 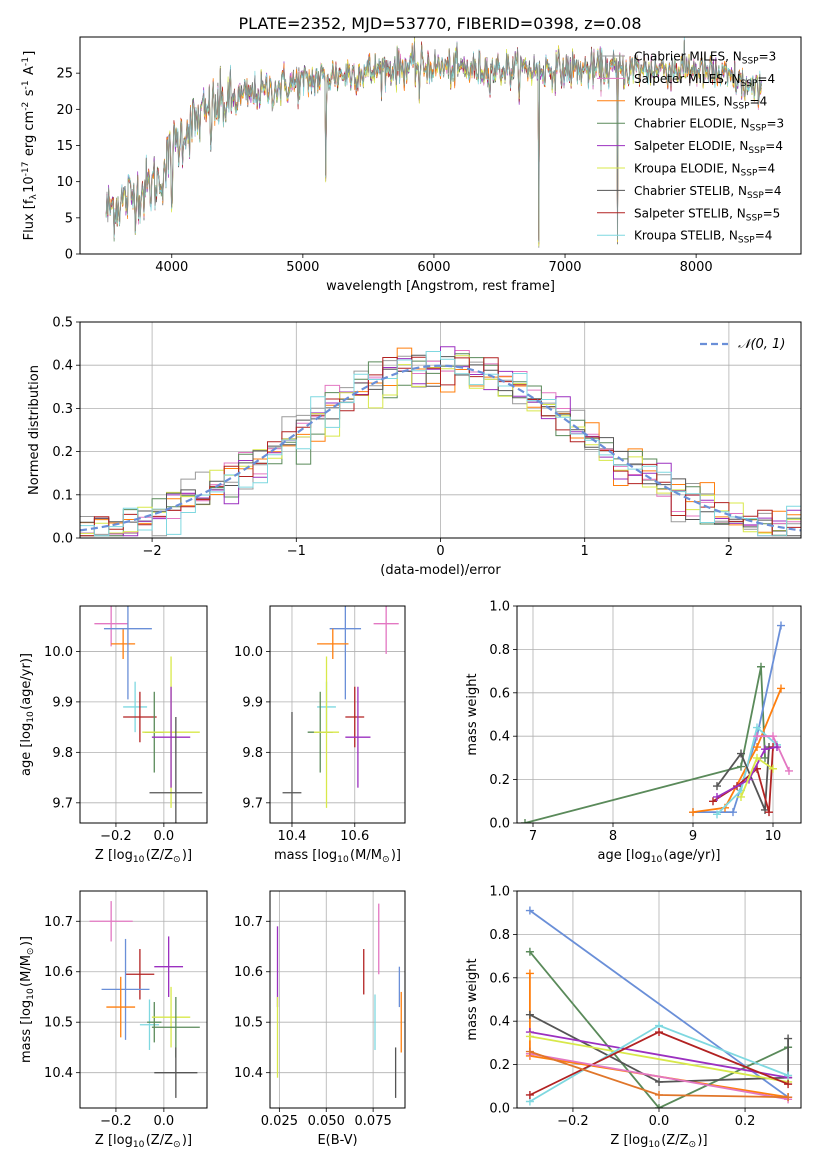 I want to click on tick-label-x: 10.4, so click(x=292, y=836).